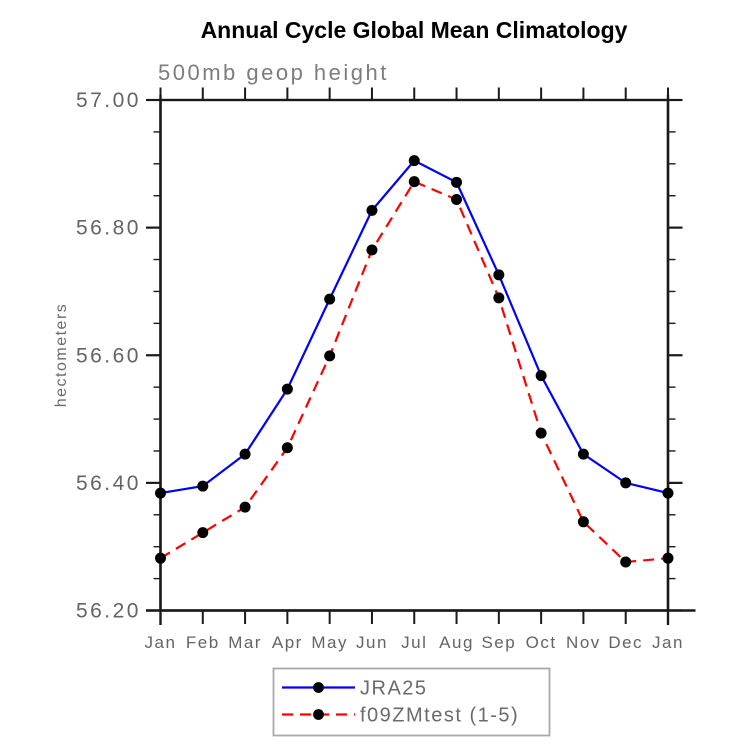 The height and width of the screenshot is (744, 733). I want to click on x-tick-label: Oct, so click(541, 642).